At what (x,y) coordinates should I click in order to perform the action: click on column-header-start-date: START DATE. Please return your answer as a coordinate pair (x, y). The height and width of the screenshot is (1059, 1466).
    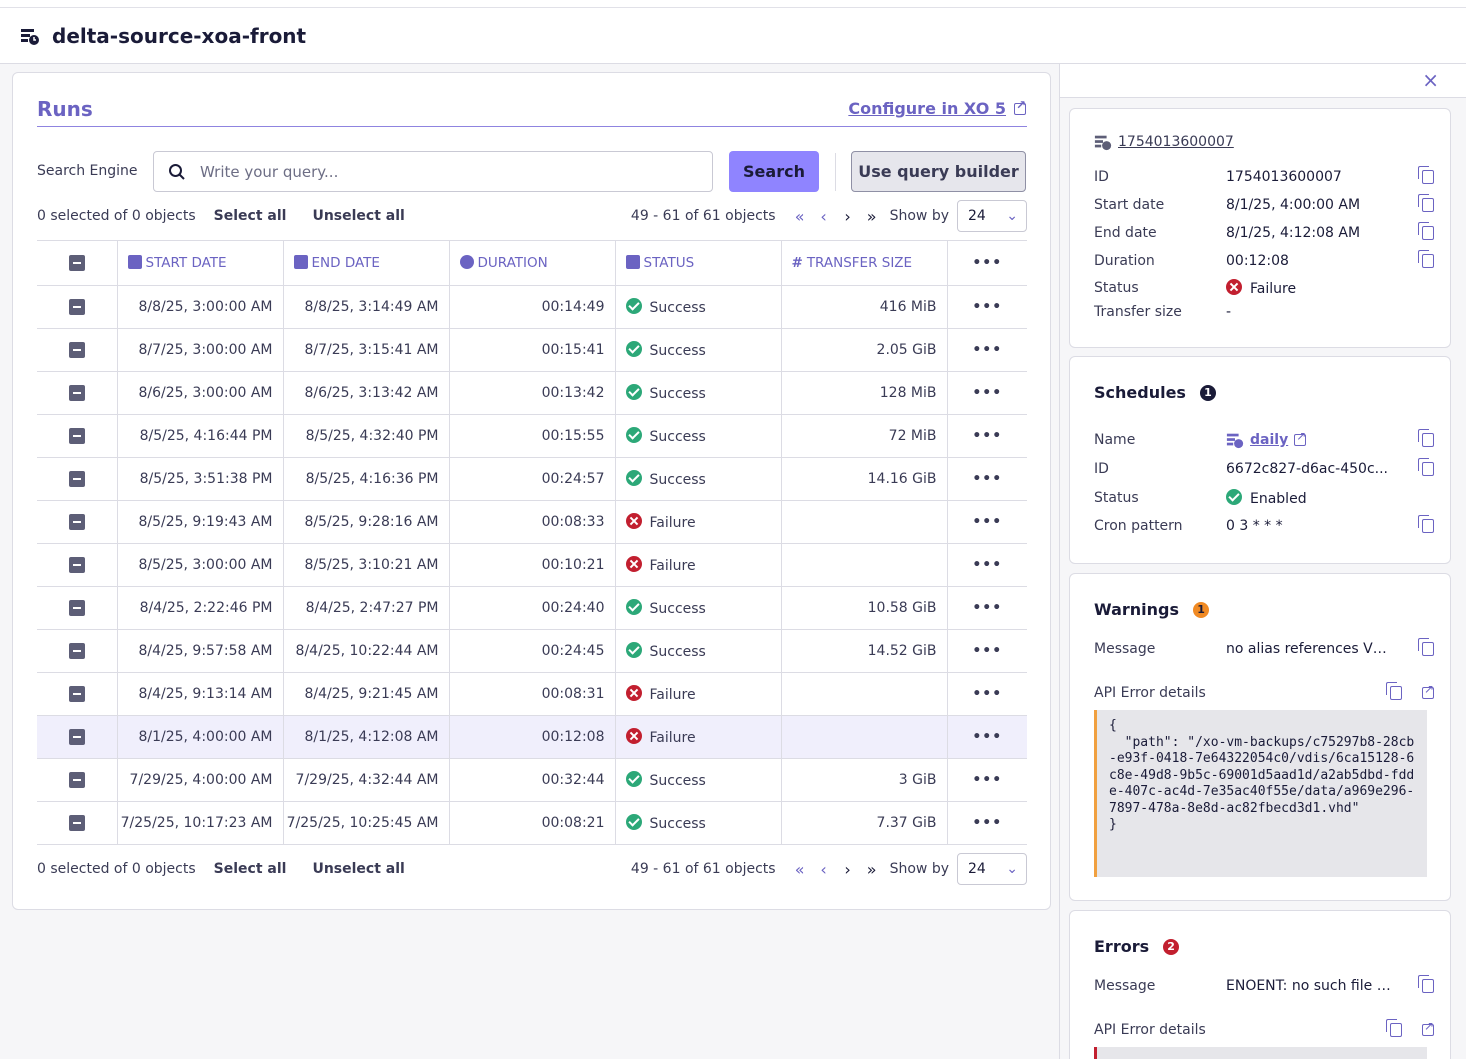
    Looking at the image, I should click on (200, 263).